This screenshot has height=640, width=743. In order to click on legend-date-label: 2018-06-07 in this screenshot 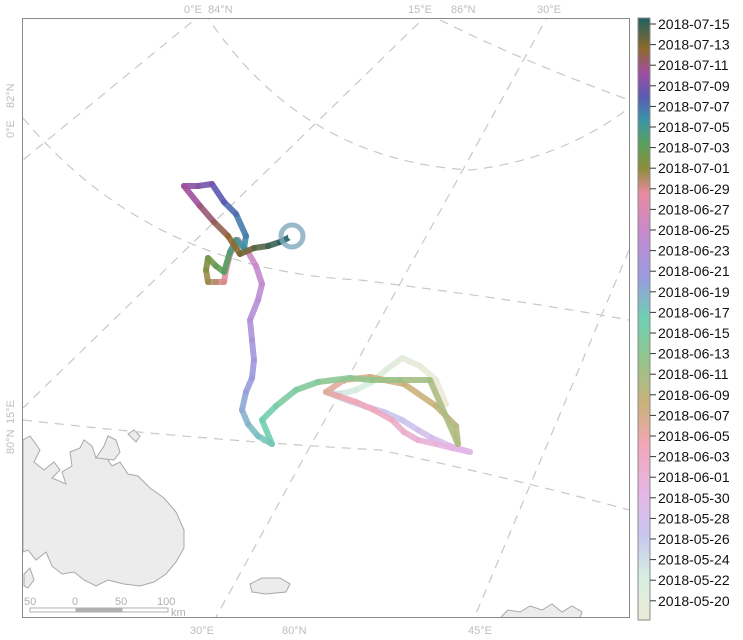, I will do `click(694, 415)`.